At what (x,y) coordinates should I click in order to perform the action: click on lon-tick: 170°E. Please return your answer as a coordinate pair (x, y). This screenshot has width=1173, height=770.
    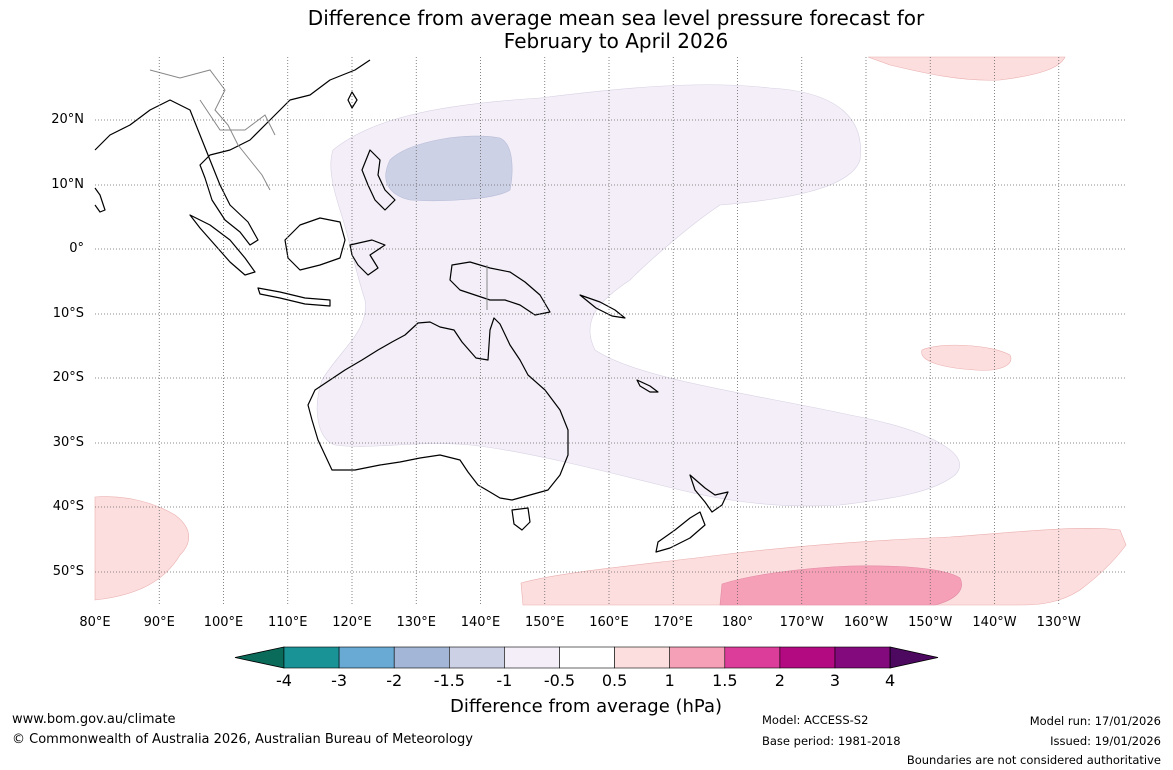
    Looking at the image, I should click on (673, 622).